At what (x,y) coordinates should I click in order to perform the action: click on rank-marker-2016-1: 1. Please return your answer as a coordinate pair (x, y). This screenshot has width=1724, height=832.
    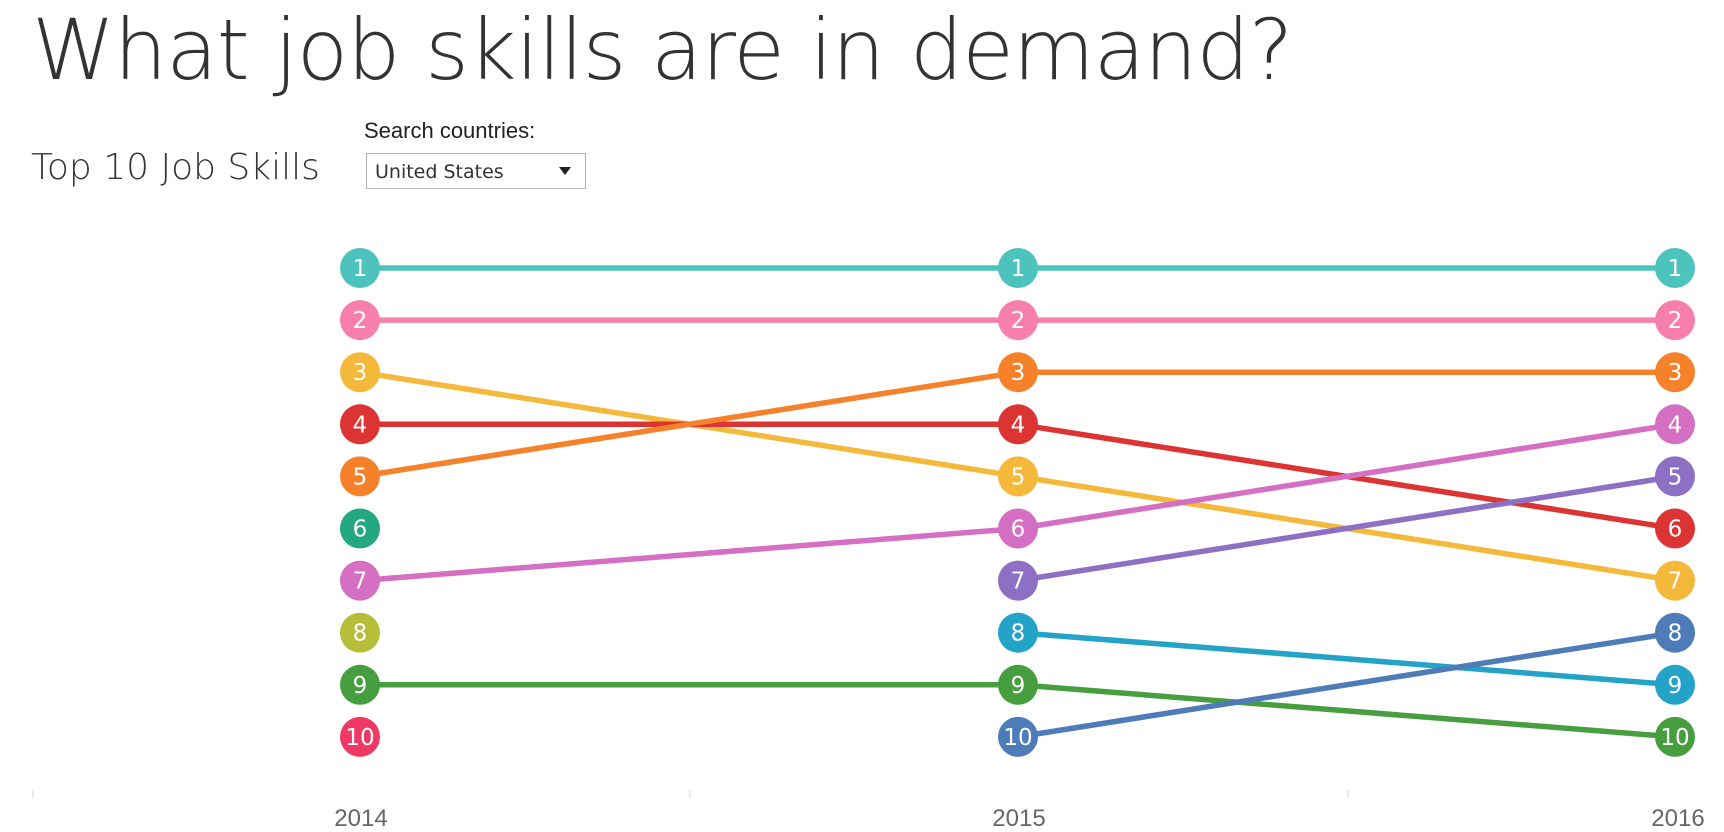
    Looking at the image, I should click on (1675, 268).